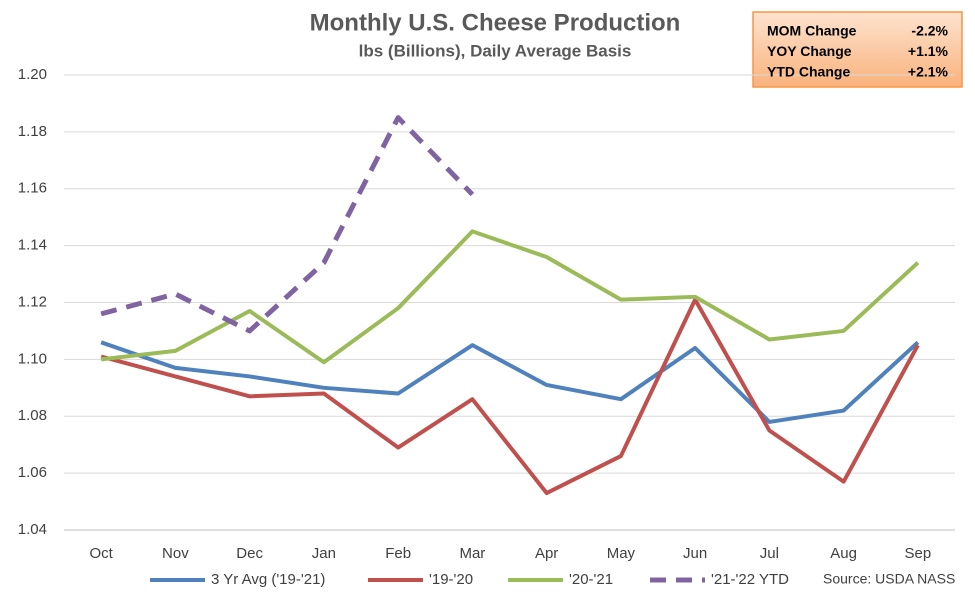 This screenshot has width=975, height=599. What do you see at coordinates (32, 301) in the screenshot?
I see `y-tick-label: 1.12` at bounding box center [32, 301].